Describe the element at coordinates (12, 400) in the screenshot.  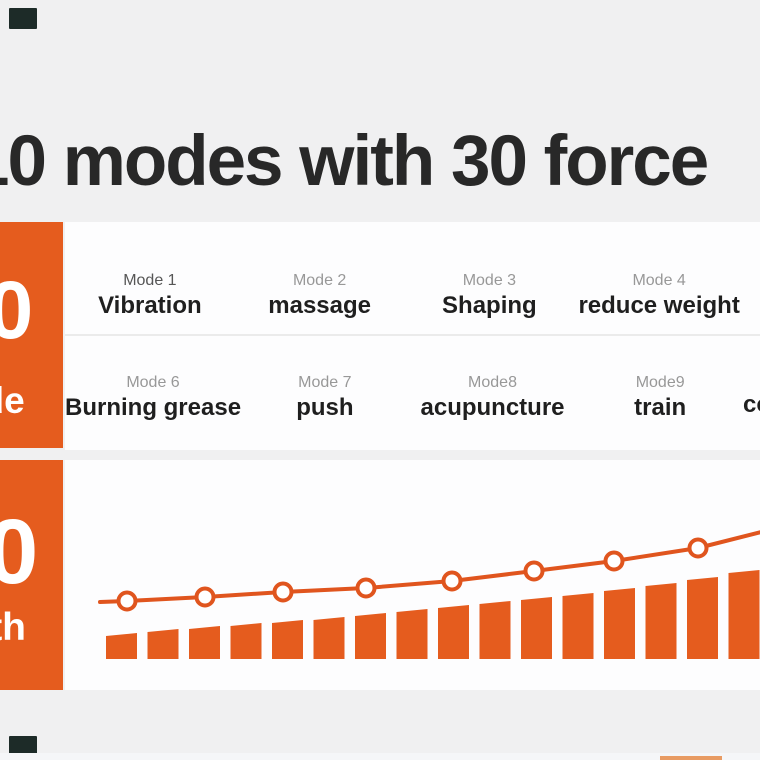
I see `modes-count-word: mode` at that location.